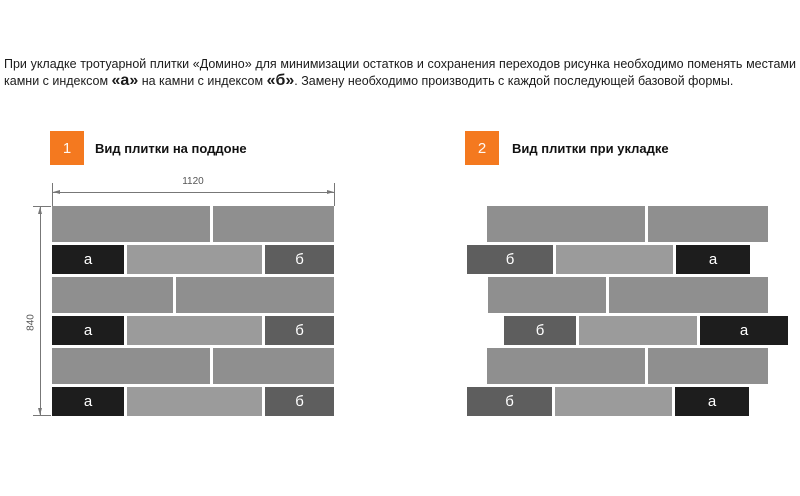  Describe the element at coordinates (125, 80) in the screenshot. I see `index-letter-emphasis: «а»` at that location.